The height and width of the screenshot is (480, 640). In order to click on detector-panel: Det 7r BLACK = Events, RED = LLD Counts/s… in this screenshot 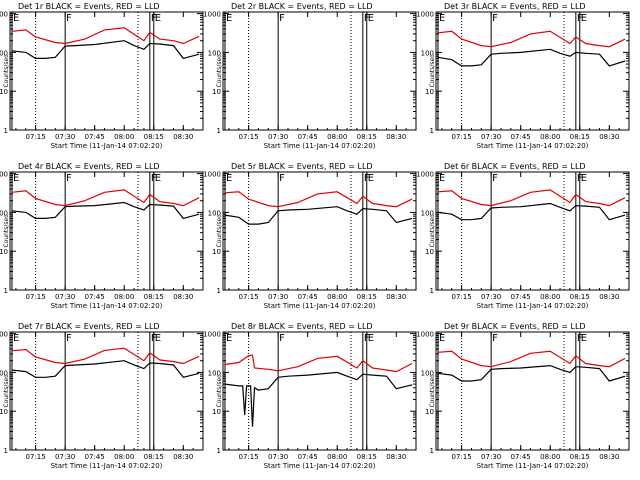, I will do `click(102, 396)`.